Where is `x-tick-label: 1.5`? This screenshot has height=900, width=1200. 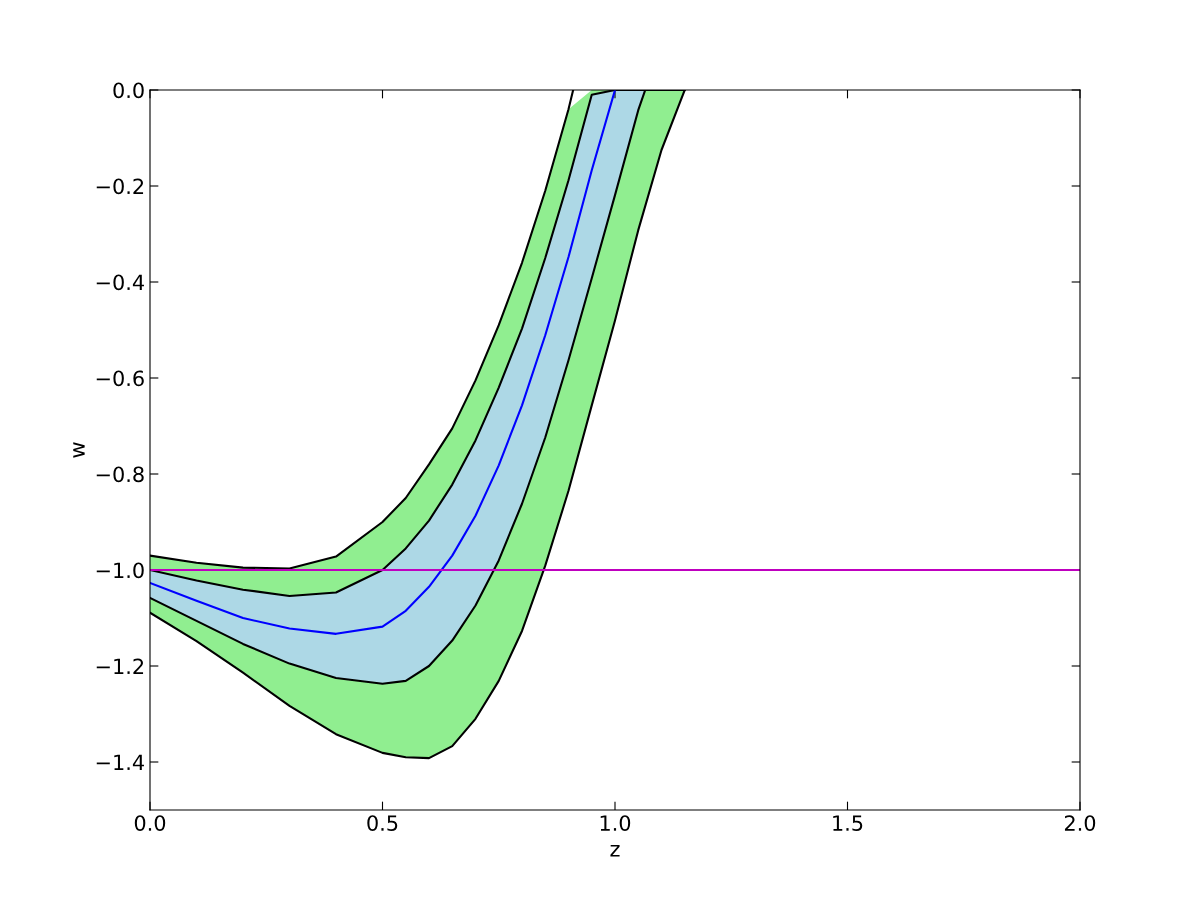 x-tick-label: 1.5 is located at coordinates (848, 823).